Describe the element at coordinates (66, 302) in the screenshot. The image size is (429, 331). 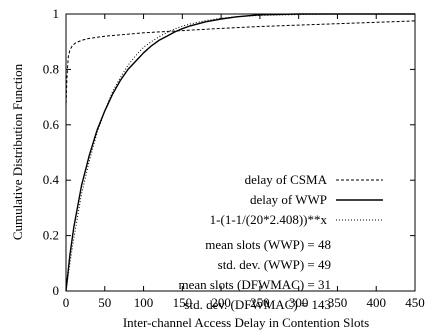
I see `x-tick-label: 0` at that location.